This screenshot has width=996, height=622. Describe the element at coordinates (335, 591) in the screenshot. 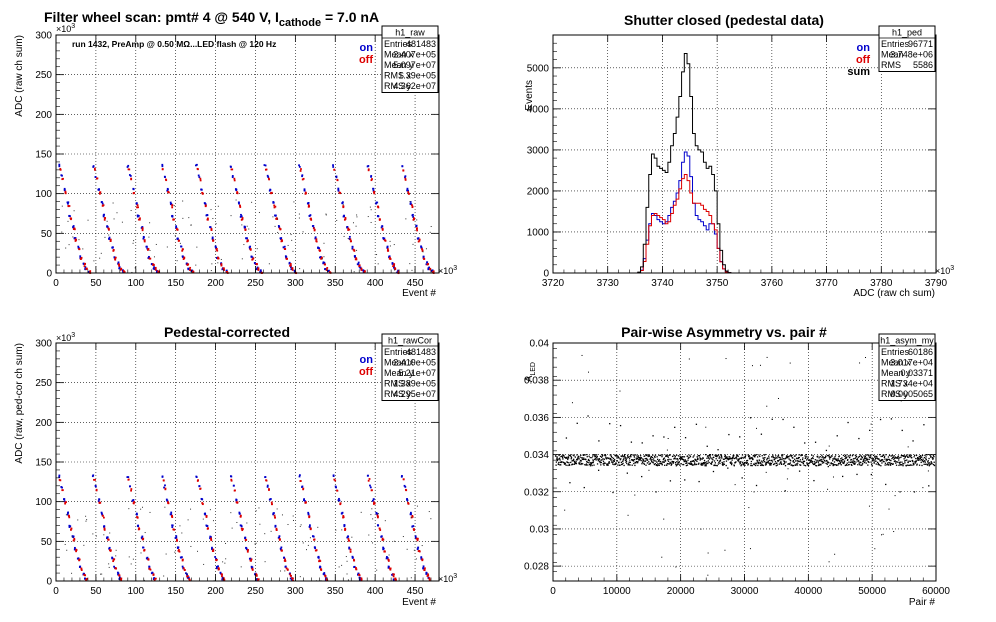

I see `x-tick-label: 350` at that location.